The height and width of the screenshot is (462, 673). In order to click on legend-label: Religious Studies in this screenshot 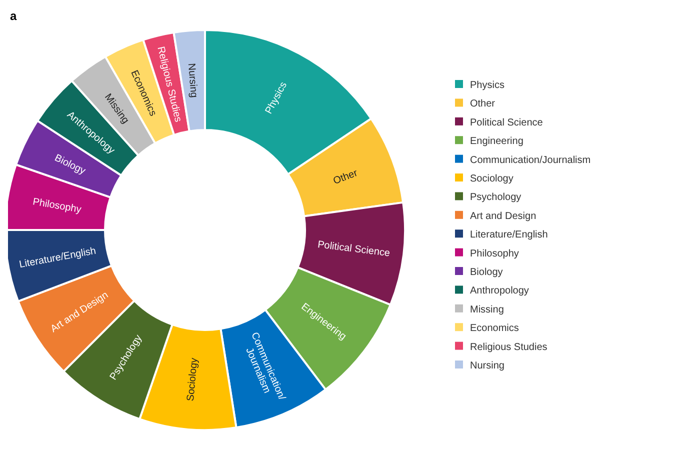, I will do `click(509, 347)`.